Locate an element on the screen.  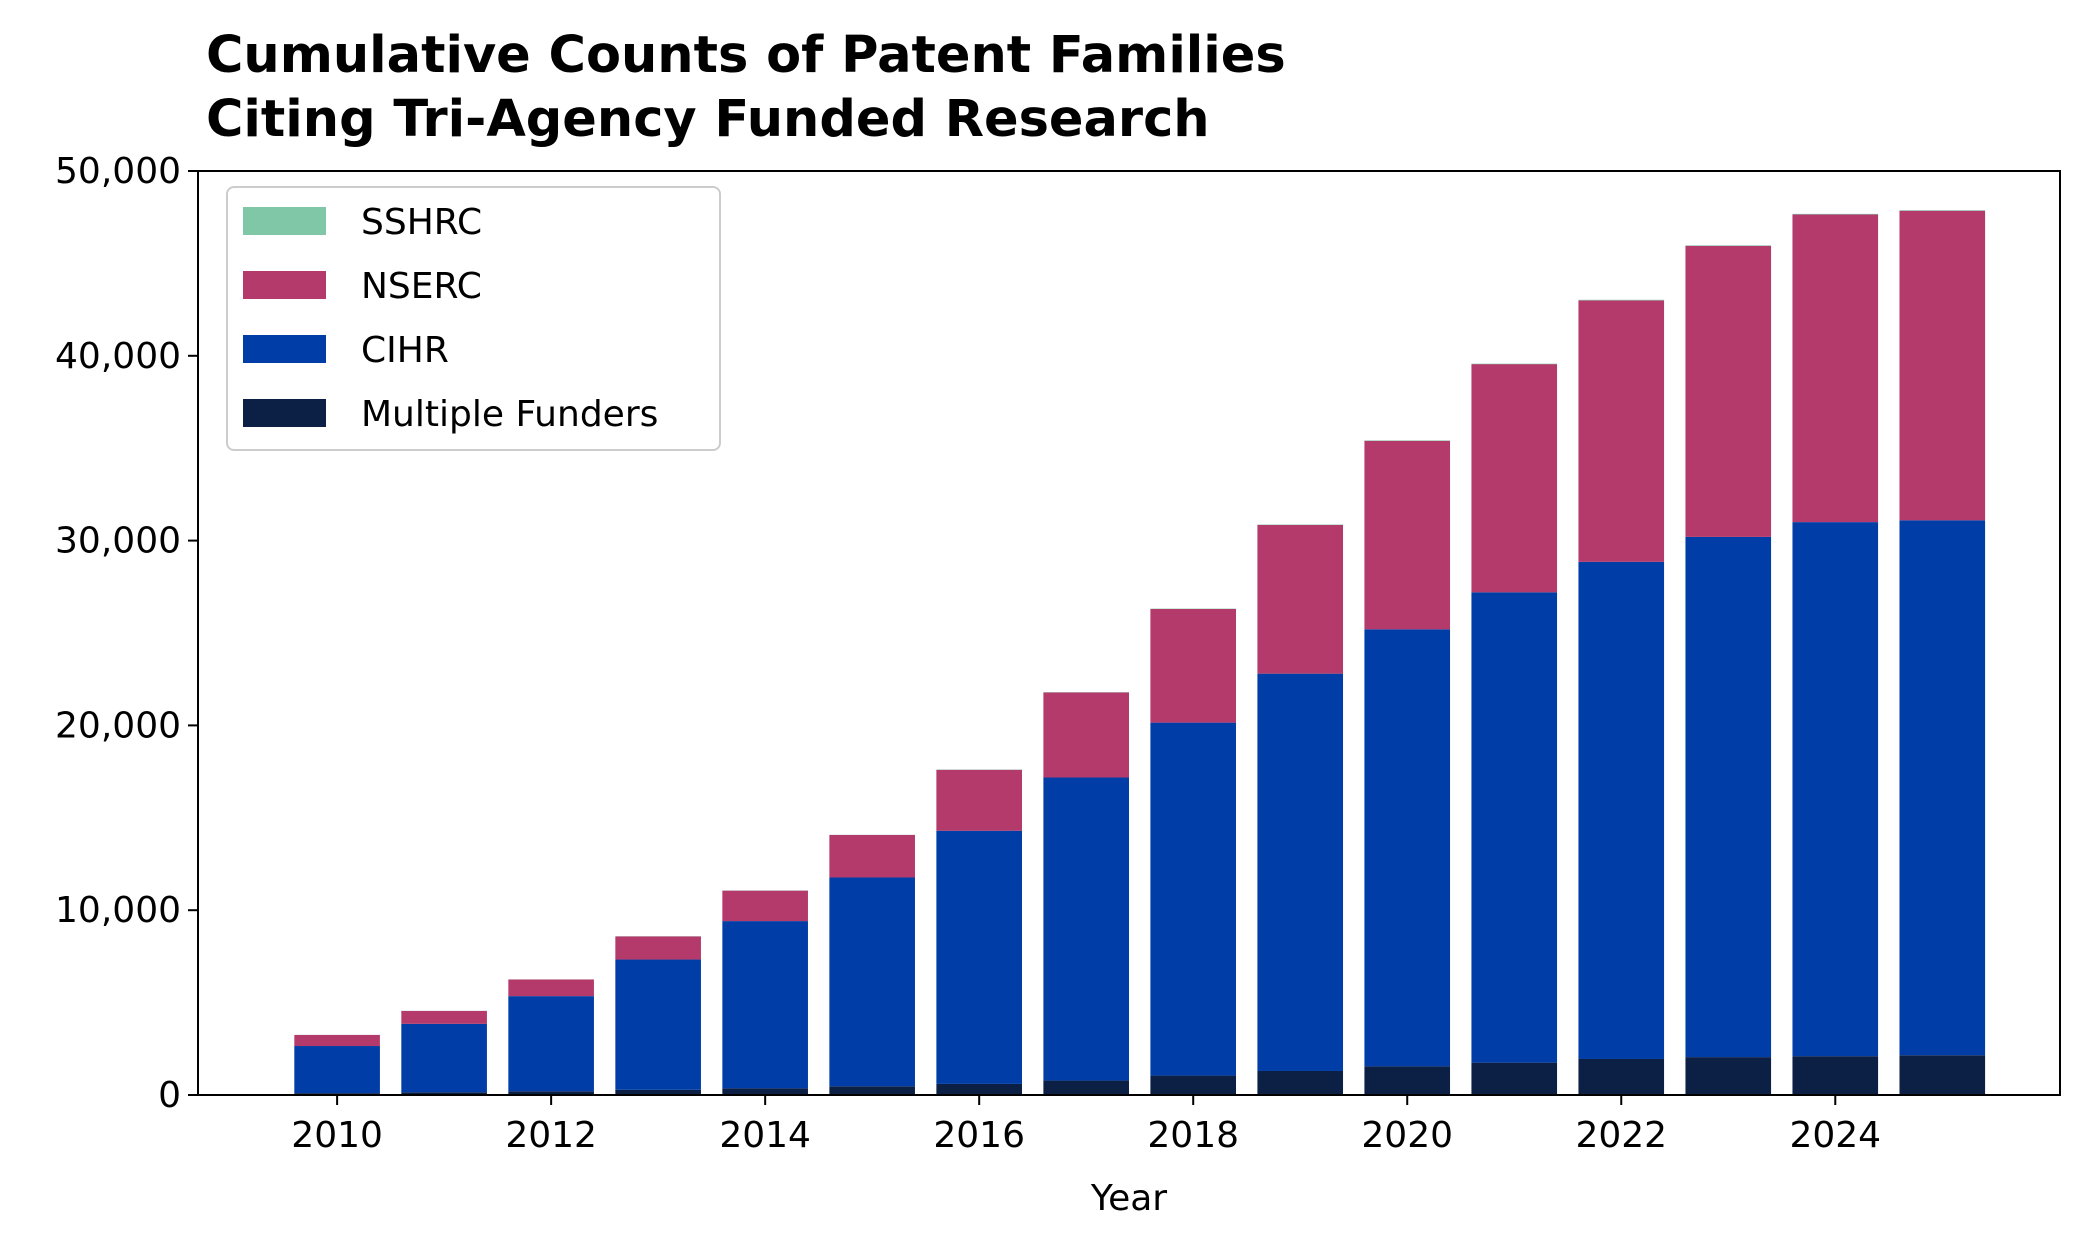
bar-cihr-2024 is located at coordinates (1835, 789).